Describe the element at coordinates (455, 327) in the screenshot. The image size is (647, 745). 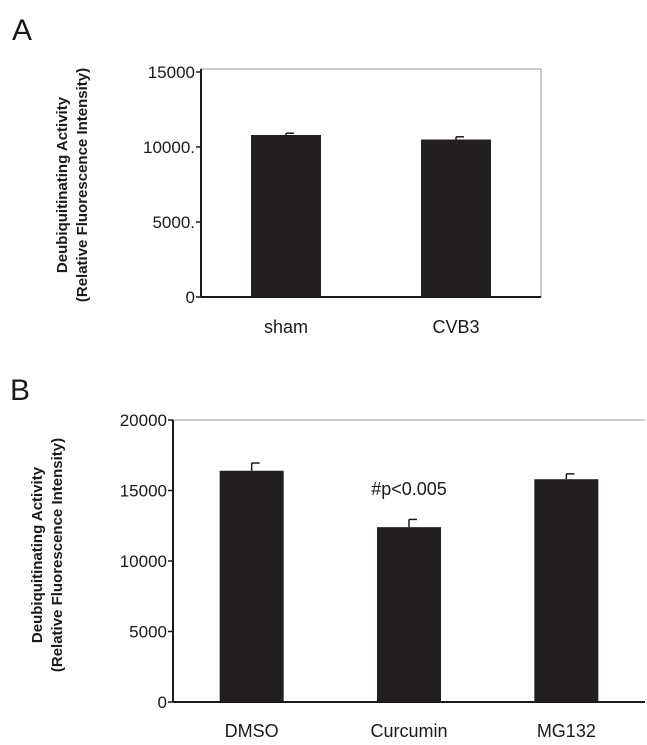
I see `category-label: CVB3` at that location.